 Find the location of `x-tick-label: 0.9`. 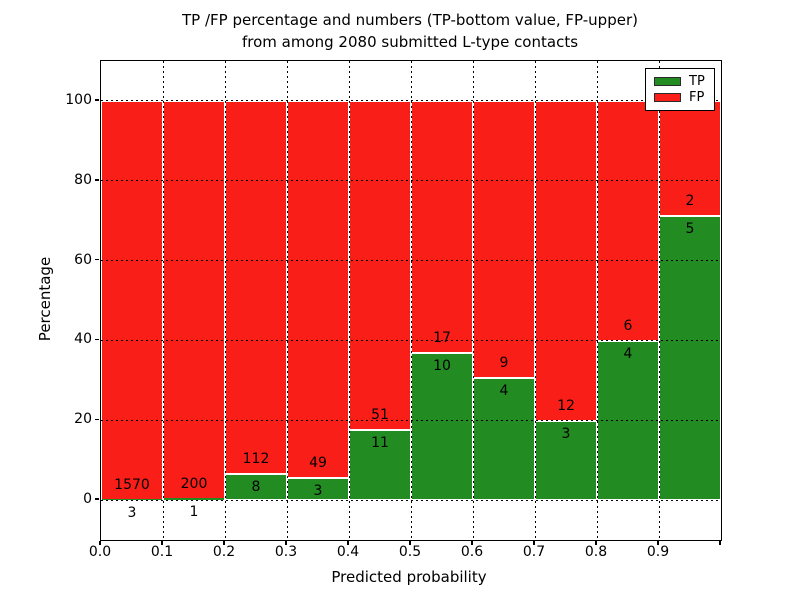

x-tick-label: 0.9 is located at coordinates (658, 552).